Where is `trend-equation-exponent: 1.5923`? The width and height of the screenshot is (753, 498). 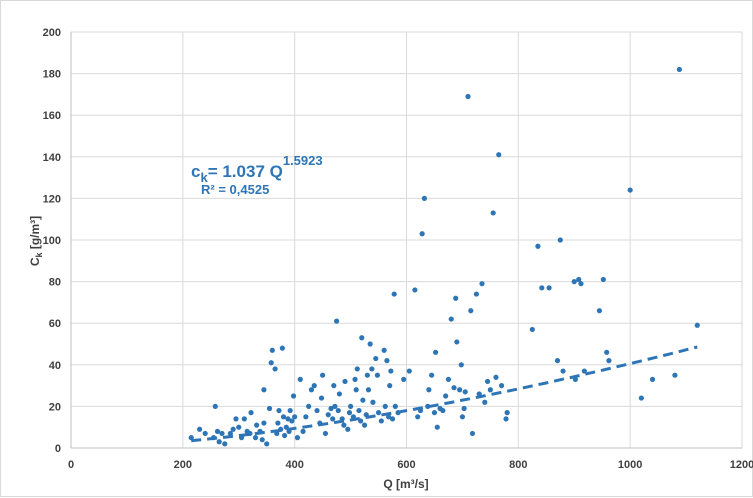
trend-equation-exponent: 1.5923 is located at coordinates (303, 160).